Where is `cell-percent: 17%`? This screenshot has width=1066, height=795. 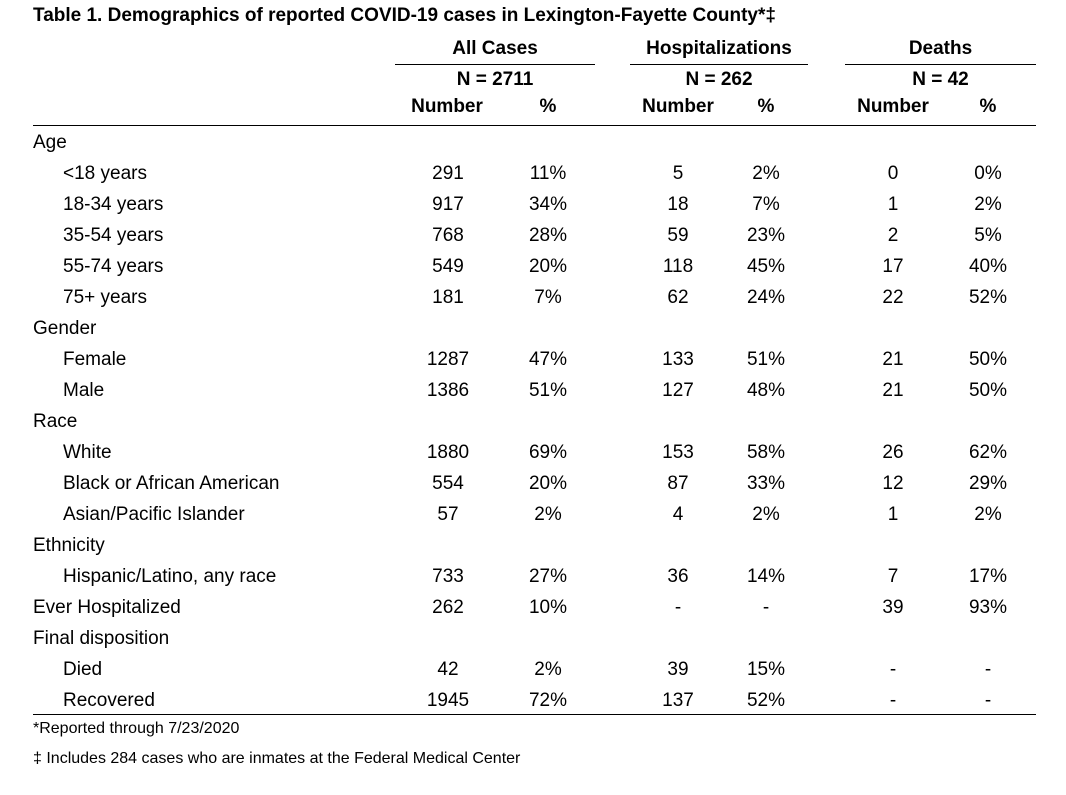
cell-percent: 17% is located at coordinates (988, 576).